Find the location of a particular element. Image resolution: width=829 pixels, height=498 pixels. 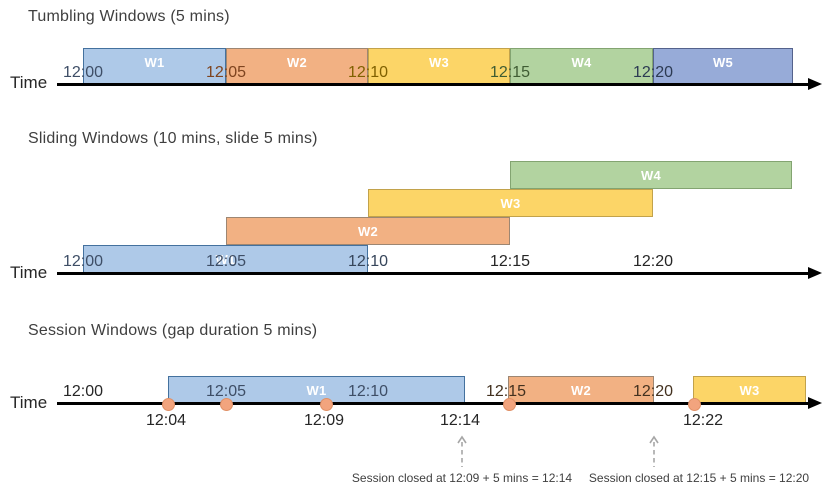

tick-label-sliding: 12:20 is located at coordinates (653, 261).